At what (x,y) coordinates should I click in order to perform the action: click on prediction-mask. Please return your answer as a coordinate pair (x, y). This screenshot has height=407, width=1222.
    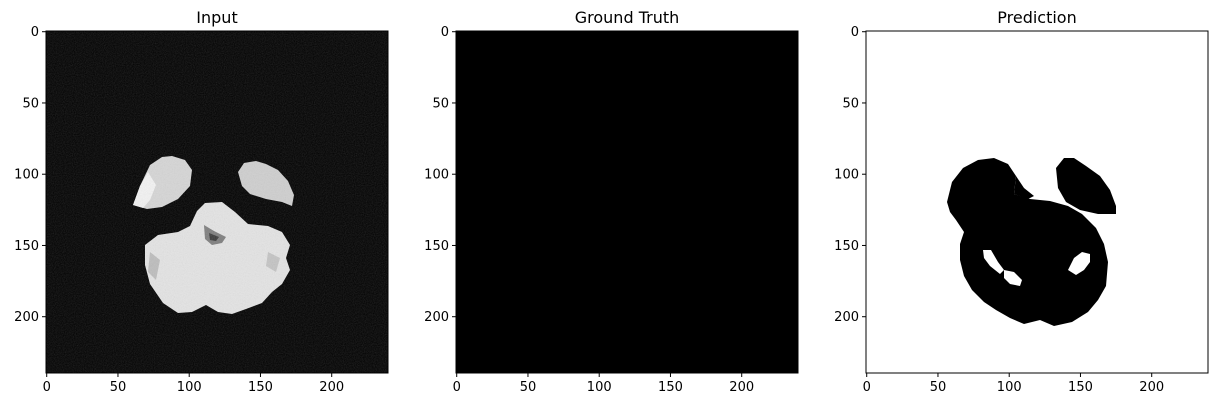
    Looking at the image, I should click on (1031, 242).